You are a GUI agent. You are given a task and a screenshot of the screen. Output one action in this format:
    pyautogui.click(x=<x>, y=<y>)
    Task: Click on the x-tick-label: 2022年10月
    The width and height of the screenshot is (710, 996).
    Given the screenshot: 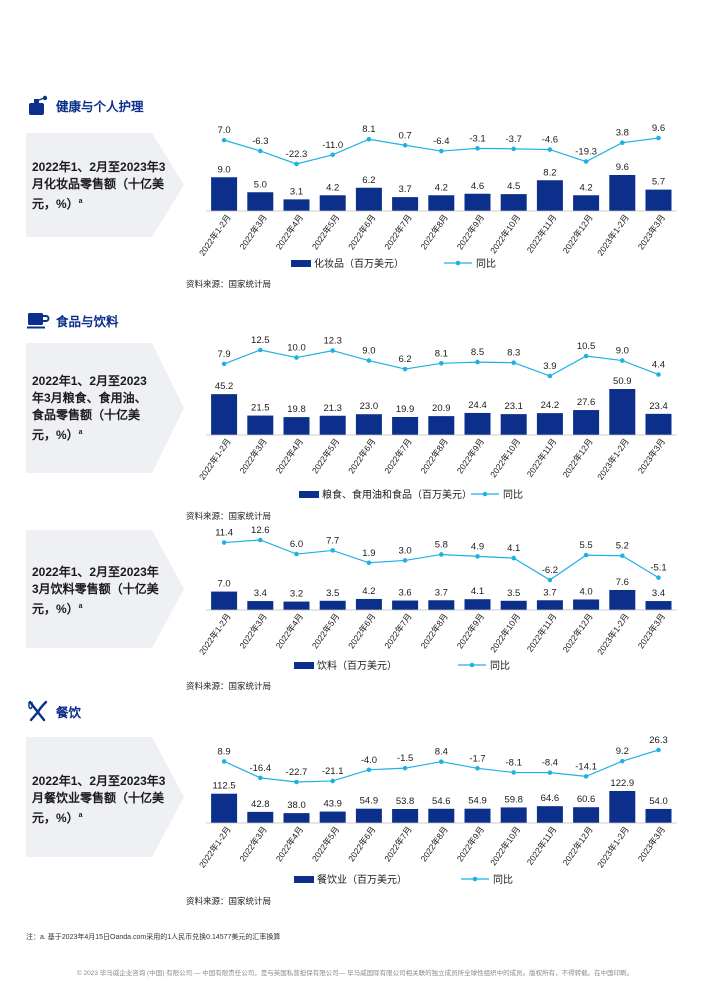 What is the action you would take?
    pyautogui.click(x=505, y=233)
    